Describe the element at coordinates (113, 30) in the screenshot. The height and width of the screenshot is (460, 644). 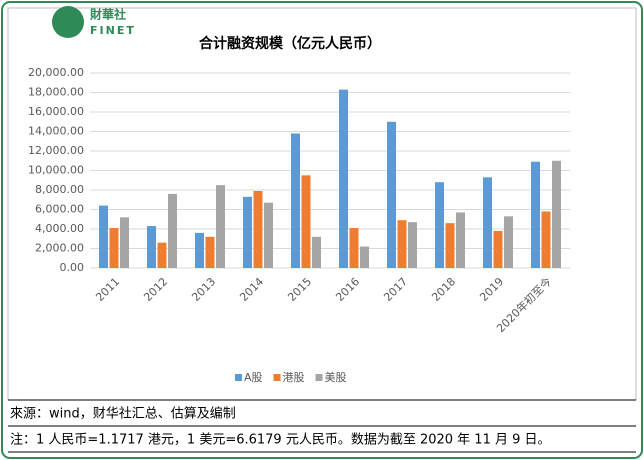
I see `brand-latin: FINET` at that location.